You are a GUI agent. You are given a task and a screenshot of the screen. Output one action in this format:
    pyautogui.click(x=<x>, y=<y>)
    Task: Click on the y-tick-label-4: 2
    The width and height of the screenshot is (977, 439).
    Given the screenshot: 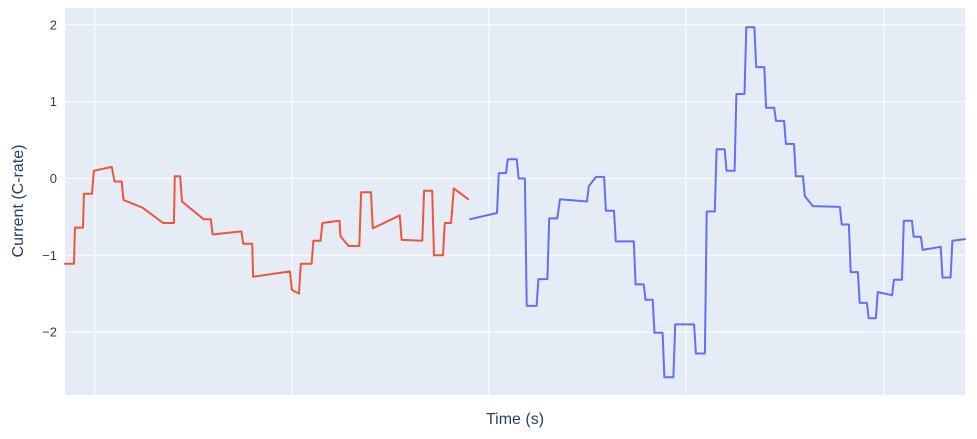 What is the action you would take?
    pyautogui.click(x=53, y=24)
    